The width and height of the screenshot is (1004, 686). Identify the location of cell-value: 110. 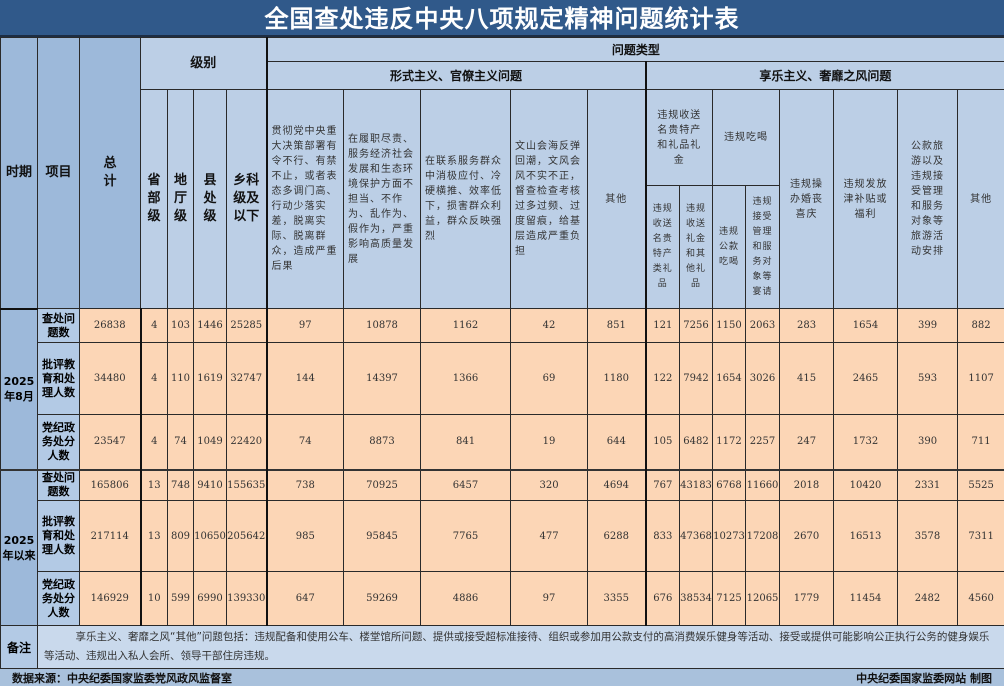
(181, 379).